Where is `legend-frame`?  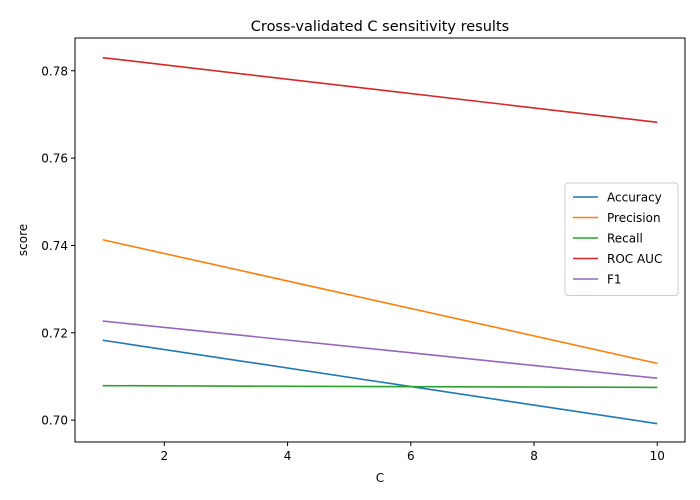 legend-frame is located at coordinates (621, 239).